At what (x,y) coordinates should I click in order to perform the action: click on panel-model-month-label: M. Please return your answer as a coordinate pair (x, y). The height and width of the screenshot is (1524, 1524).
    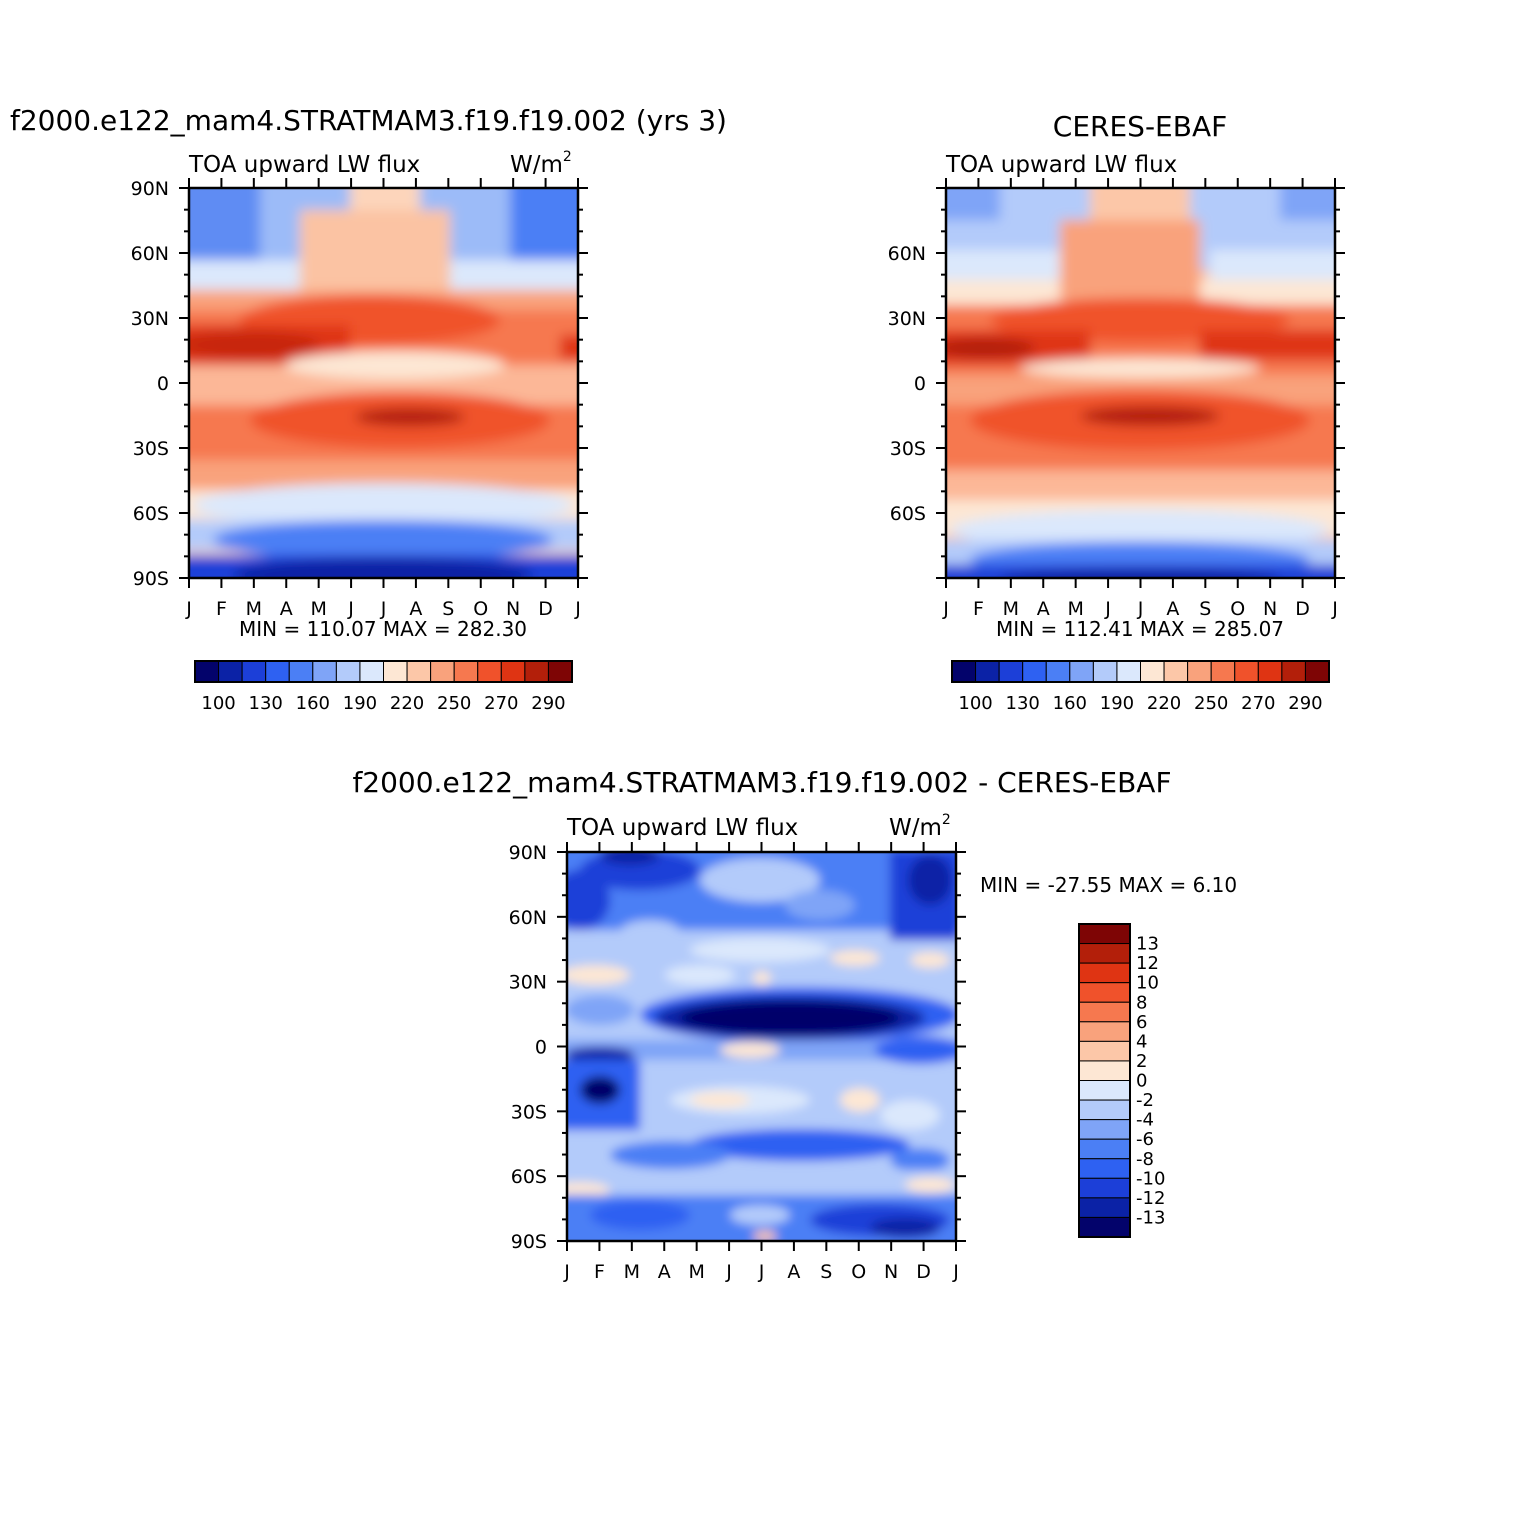
    Looking at the image, I should click on (254, 609).